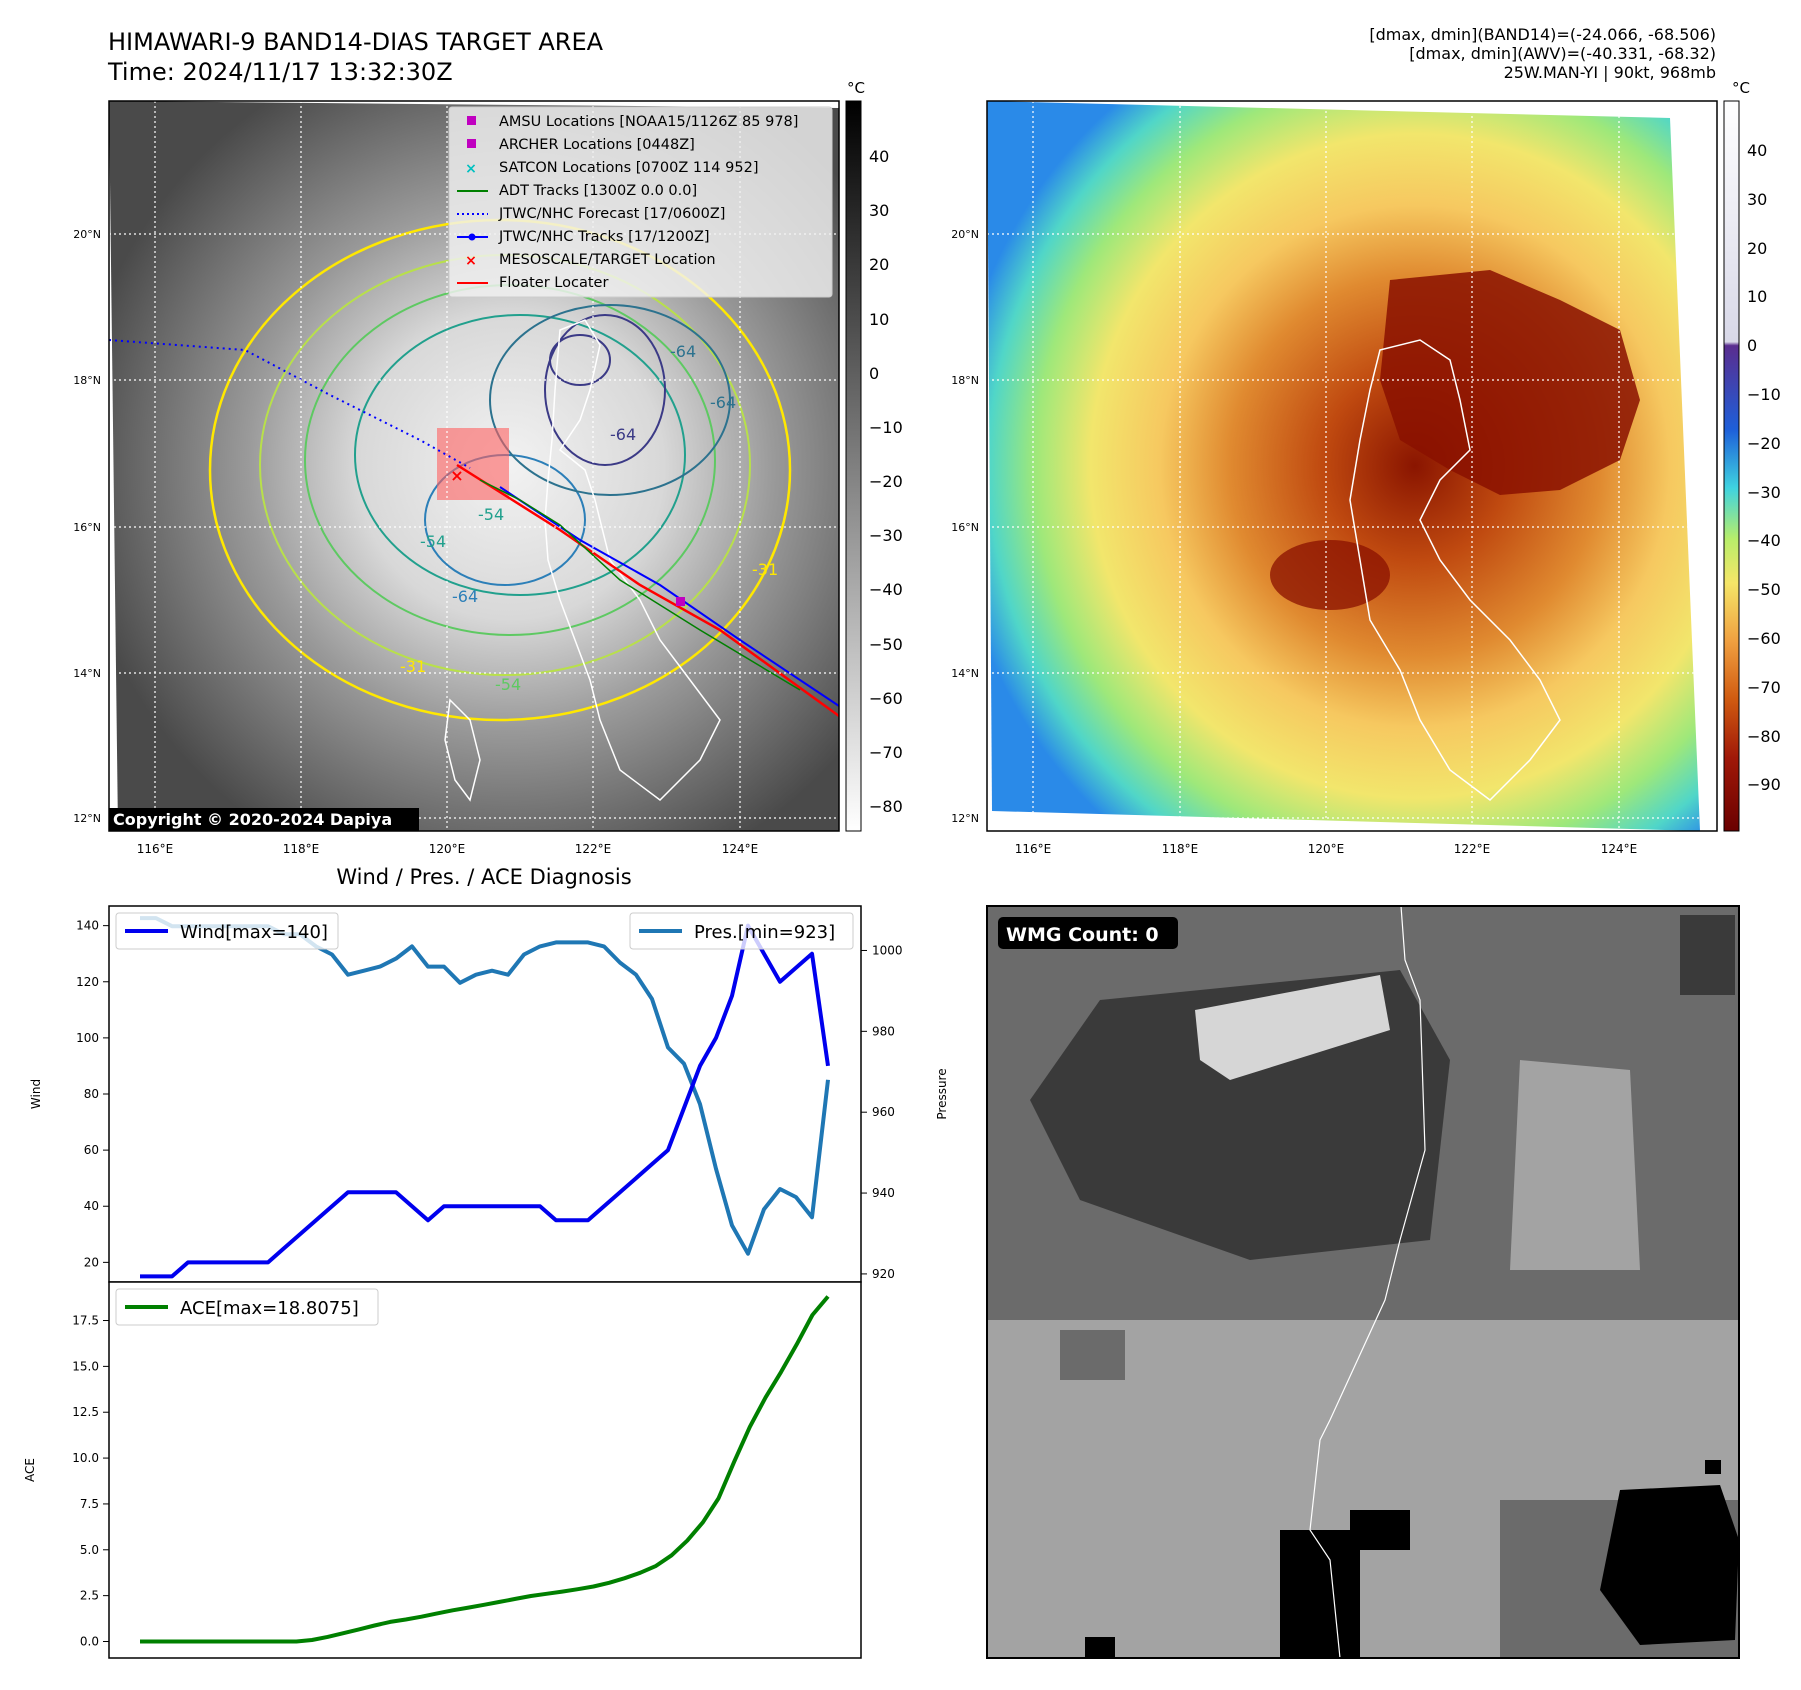 Image resolution: width=1801 pixels, height=1690 pixels. What do you see at coordinates (628, 168) in the screenshot?
I see `legend-satcon: SATCON Locations [0700Z 114 952]` at bounding box center [628, 168].